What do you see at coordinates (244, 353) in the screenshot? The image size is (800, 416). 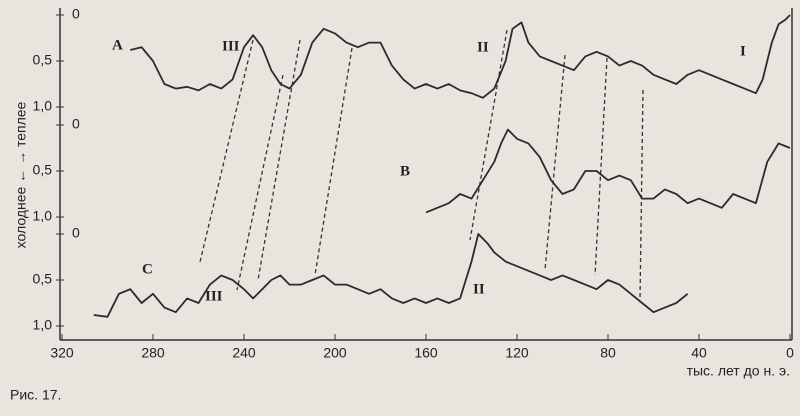 I see `x-tick-label: 240` at bounding box center [244, 353].